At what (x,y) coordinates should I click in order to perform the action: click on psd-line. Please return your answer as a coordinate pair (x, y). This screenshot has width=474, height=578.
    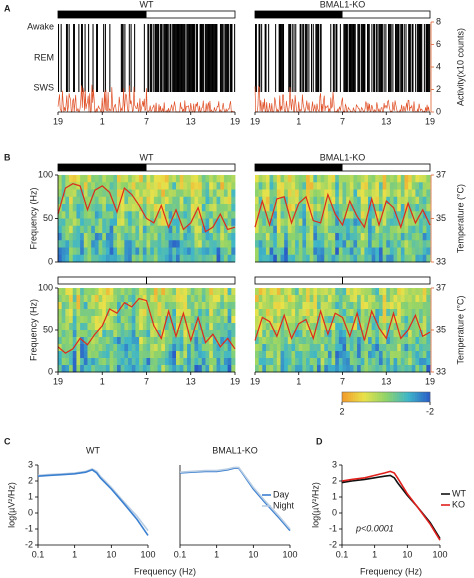
    Looking at the image, I should click on (235, 498).